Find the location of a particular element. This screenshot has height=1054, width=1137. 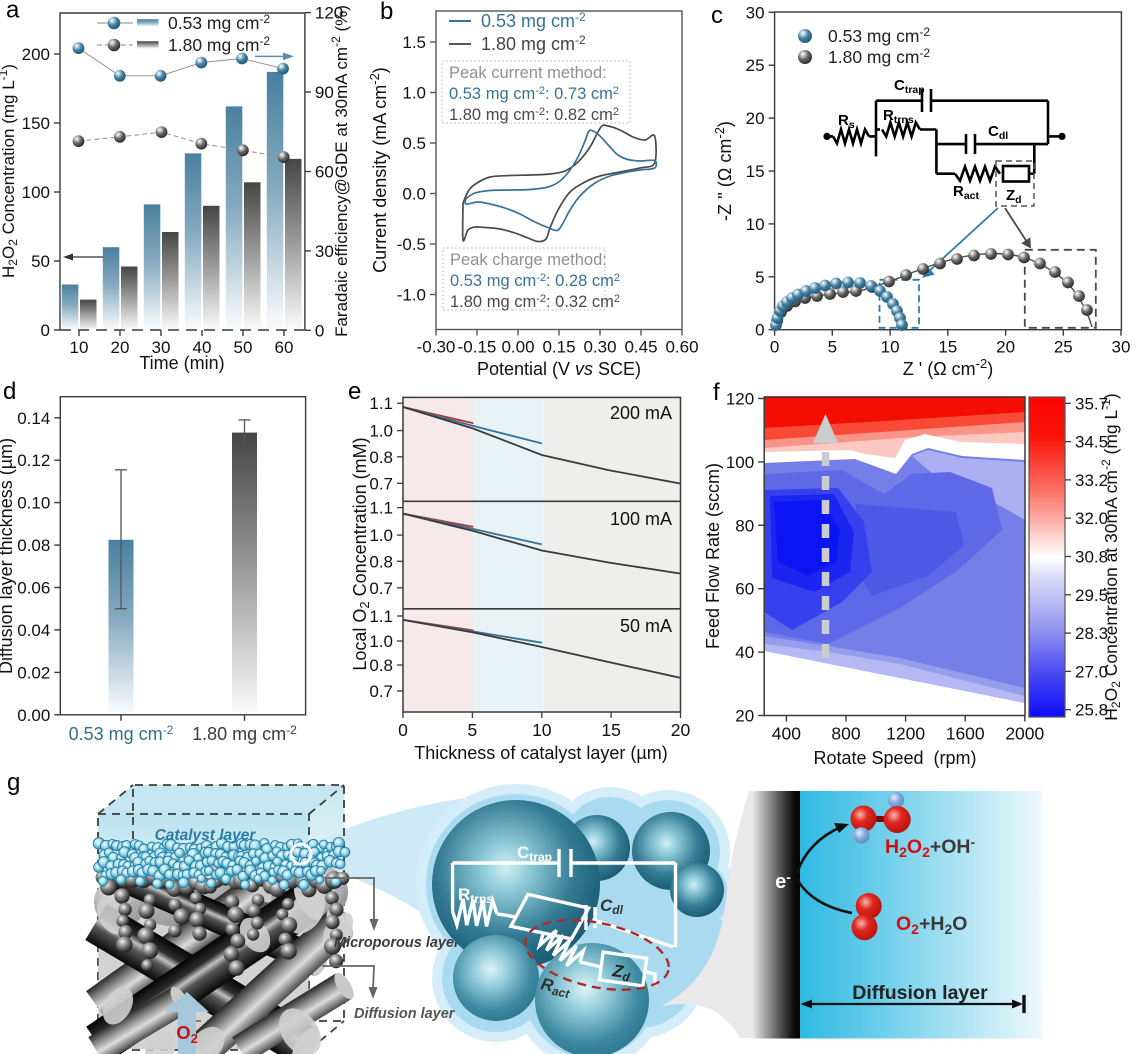

svg-text: Microporous layer is located at coordinates (397, 943).